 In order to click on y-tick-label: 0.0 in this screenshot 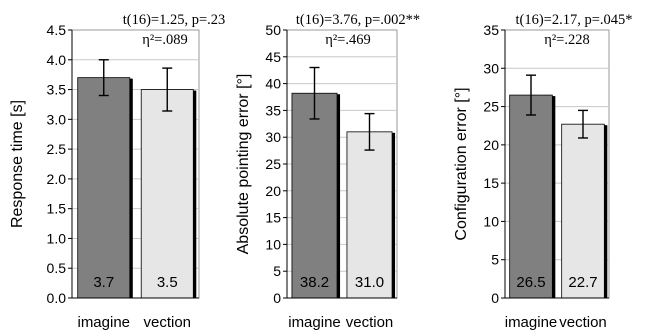, I will do `click(57, 298)`.